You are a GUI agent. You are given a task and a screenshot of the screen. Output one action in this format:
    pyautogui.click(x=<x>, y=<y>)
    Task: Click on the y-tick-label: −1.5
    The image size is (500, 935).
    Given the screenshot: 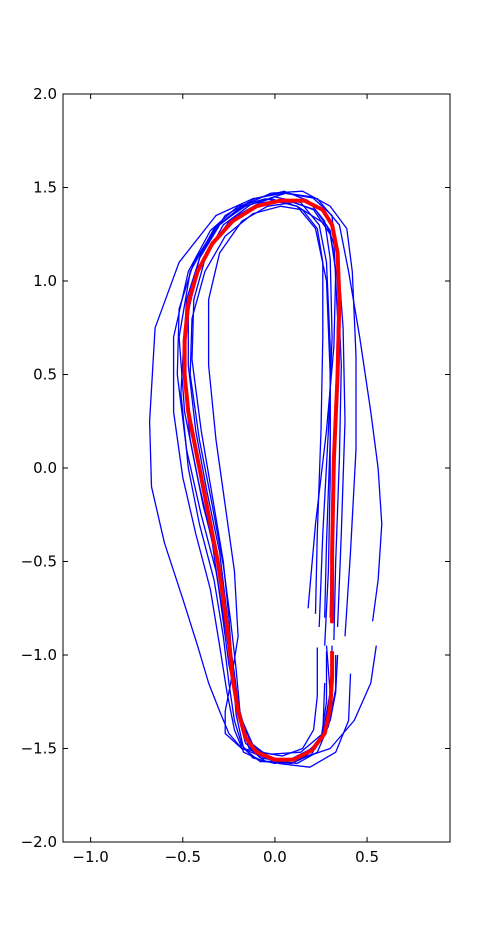 What is the action you would take?
    pyautogui.click(x=39, y=749)
    